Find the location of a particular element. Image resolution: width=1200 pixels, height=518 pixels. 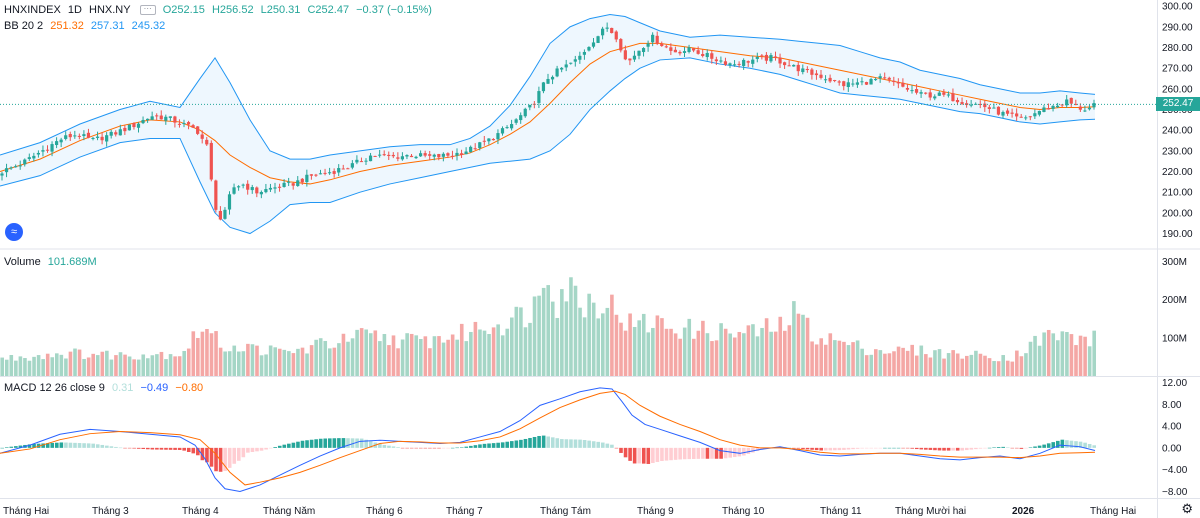

time-tick-label: 2026 is located at coordinates (1023, 511).